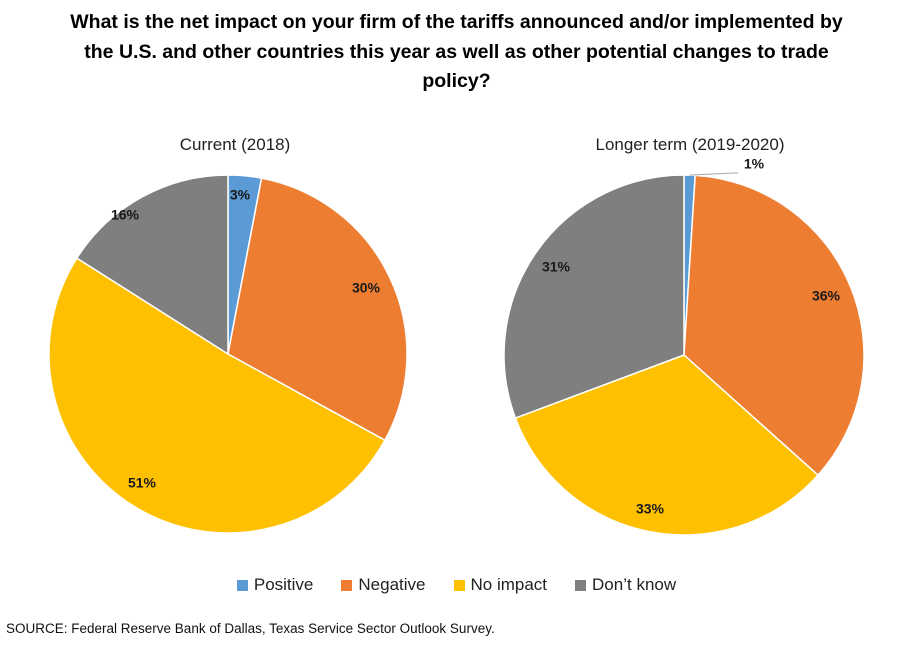 The height and width of the screenshot is (648, 913). What do you see at coordinates (667, 445) in the screenshot?
I see `pie-slice-no-impact` at bounding box center [667, 445].